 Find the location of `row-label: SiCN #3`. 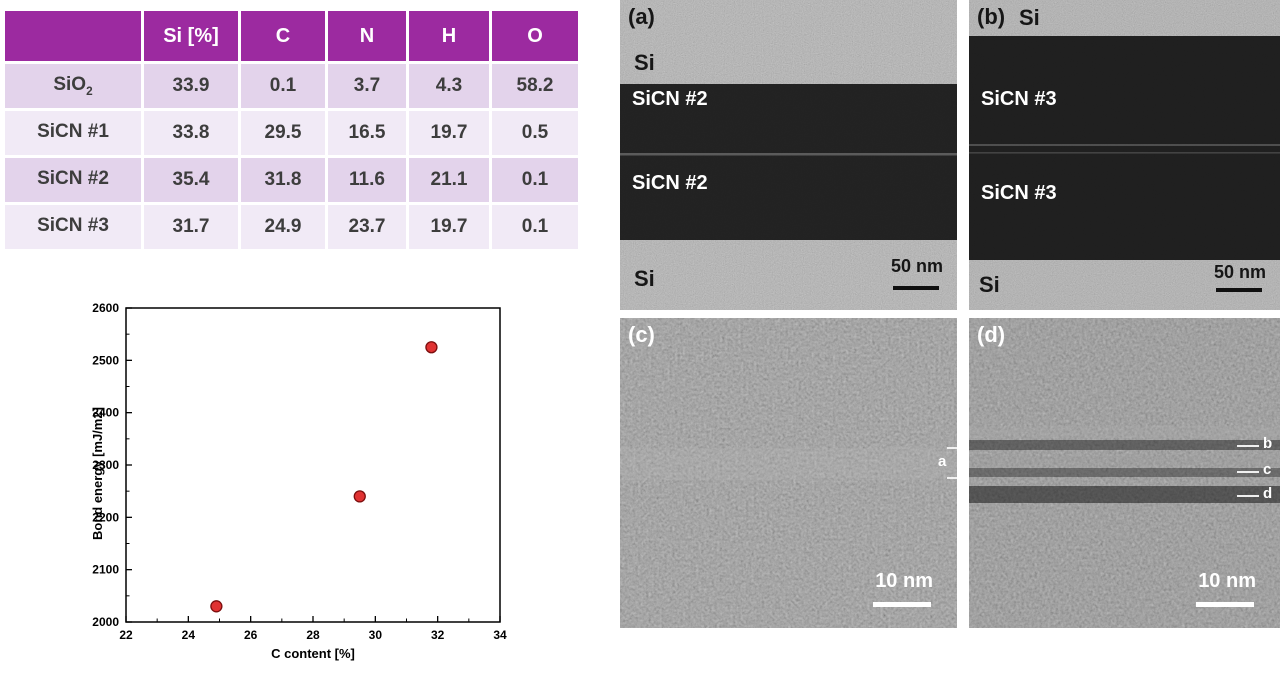

row-label: SiCN #3 is located at coordinates (73, 227).